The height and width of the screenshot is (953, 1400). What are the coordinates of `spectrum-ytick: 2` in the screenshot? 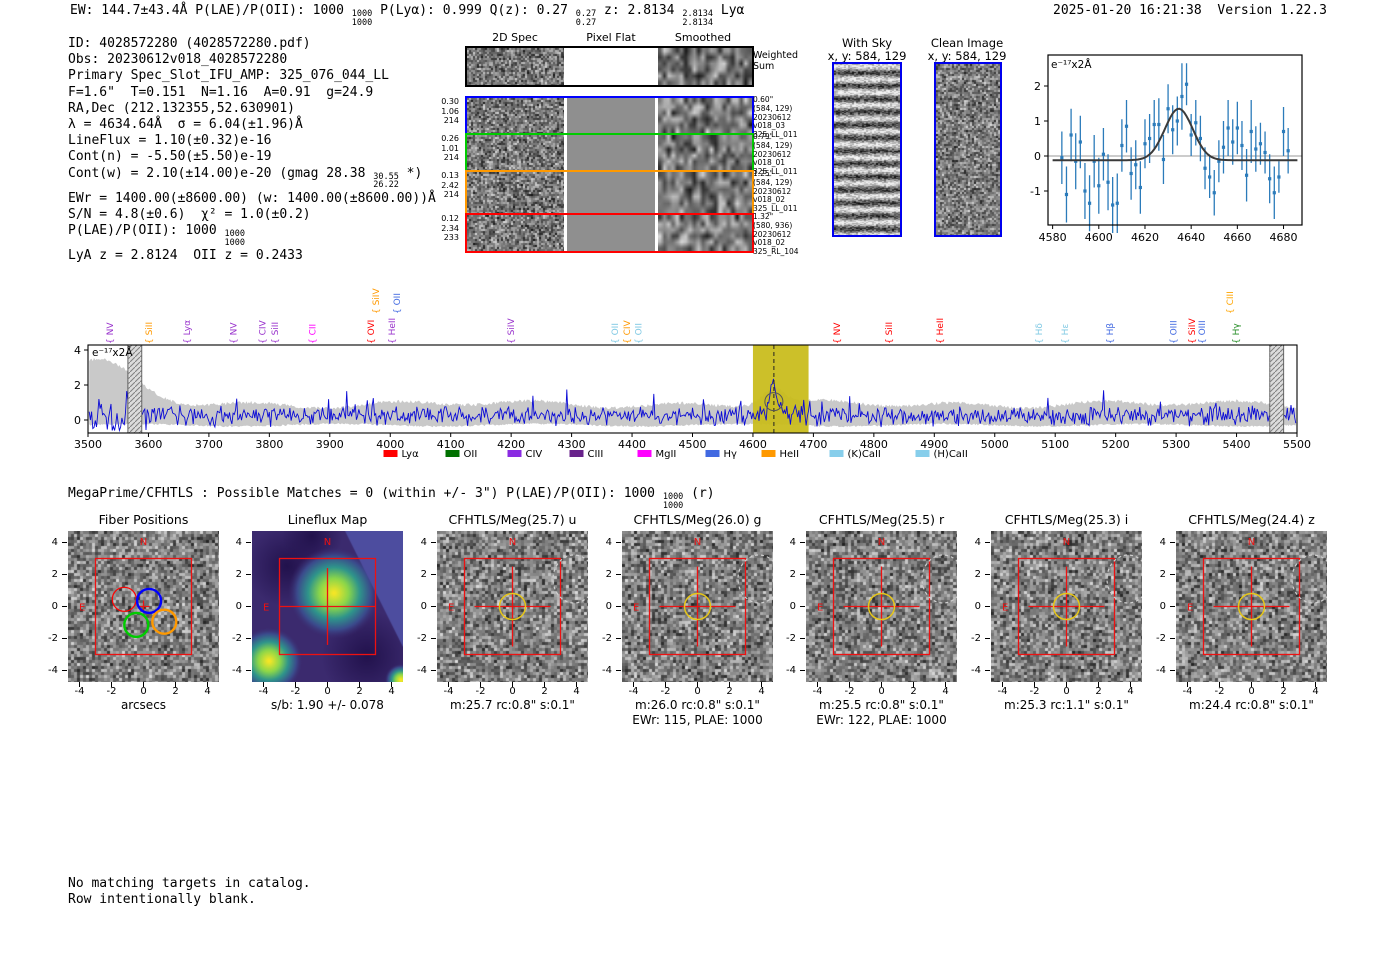 It's located at (77, 385).